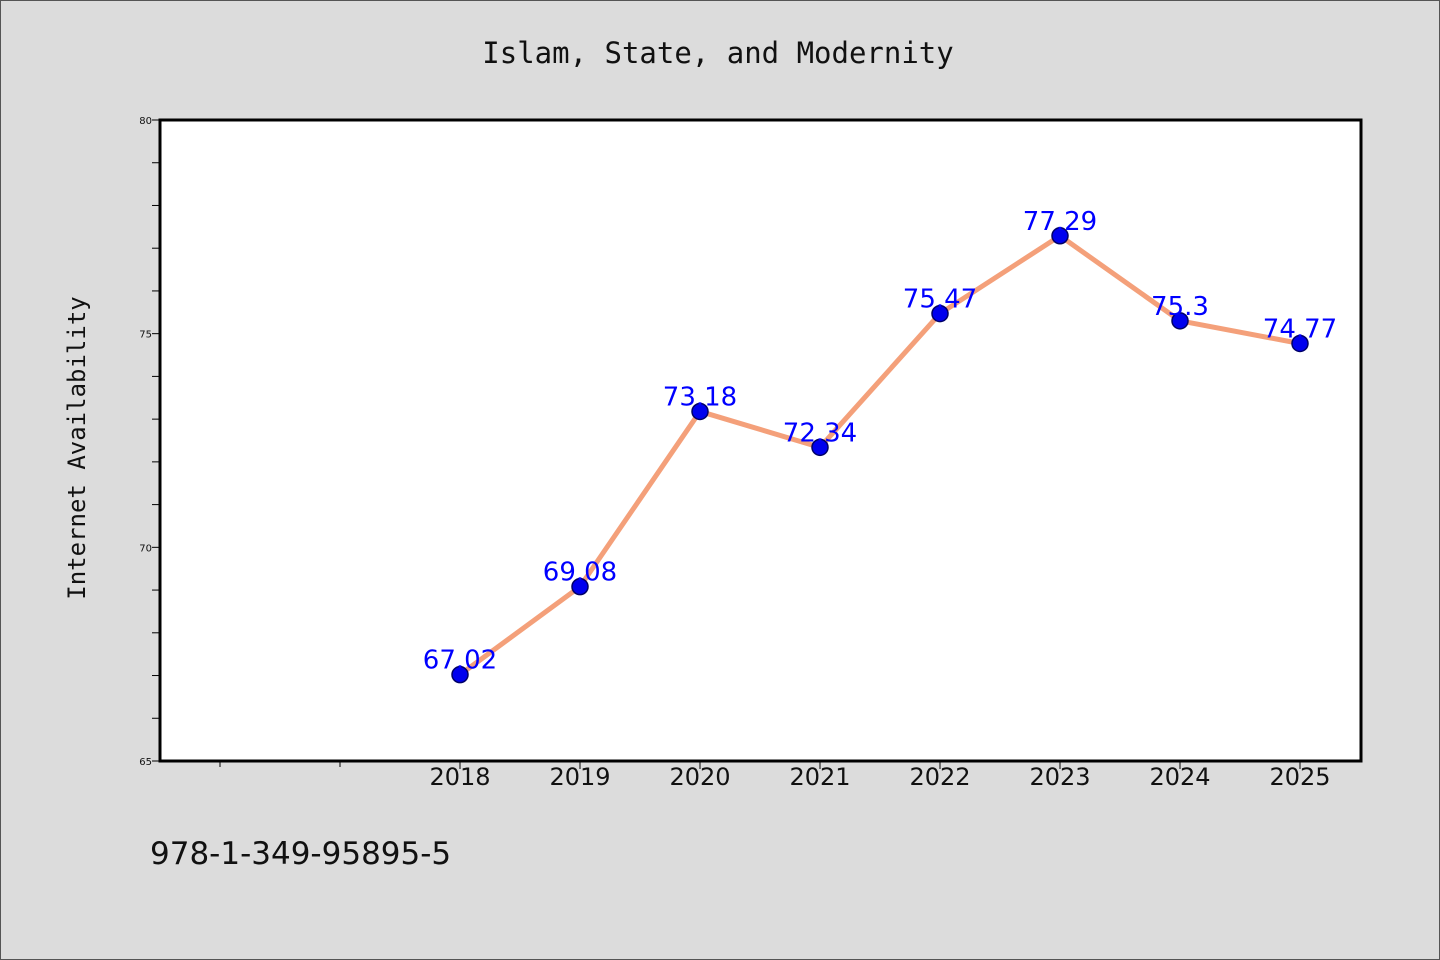 The height and width of the screenshot is (960, 1440). What do you see at coordinates (145, 762) in the screenshot?
I see `y-tick-label: 65` at bounding box center [145, 762].